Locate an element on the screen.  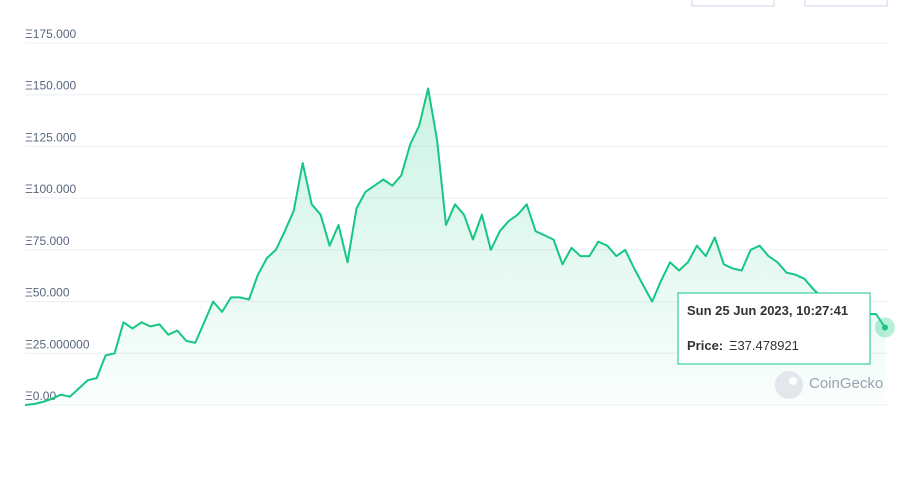
y-tick-label: Ξ150.000 is located at coordinates (51, 86).